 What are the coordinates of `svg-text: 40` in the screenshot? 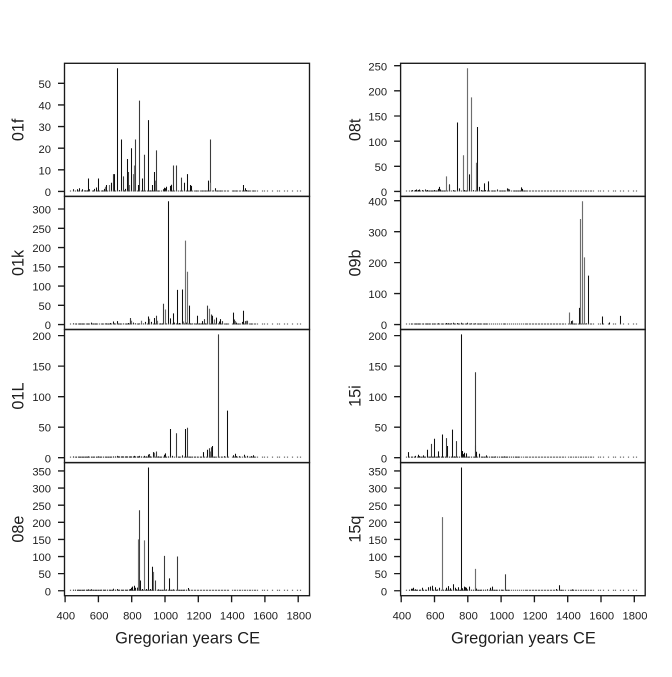 It's located at (45, 107).